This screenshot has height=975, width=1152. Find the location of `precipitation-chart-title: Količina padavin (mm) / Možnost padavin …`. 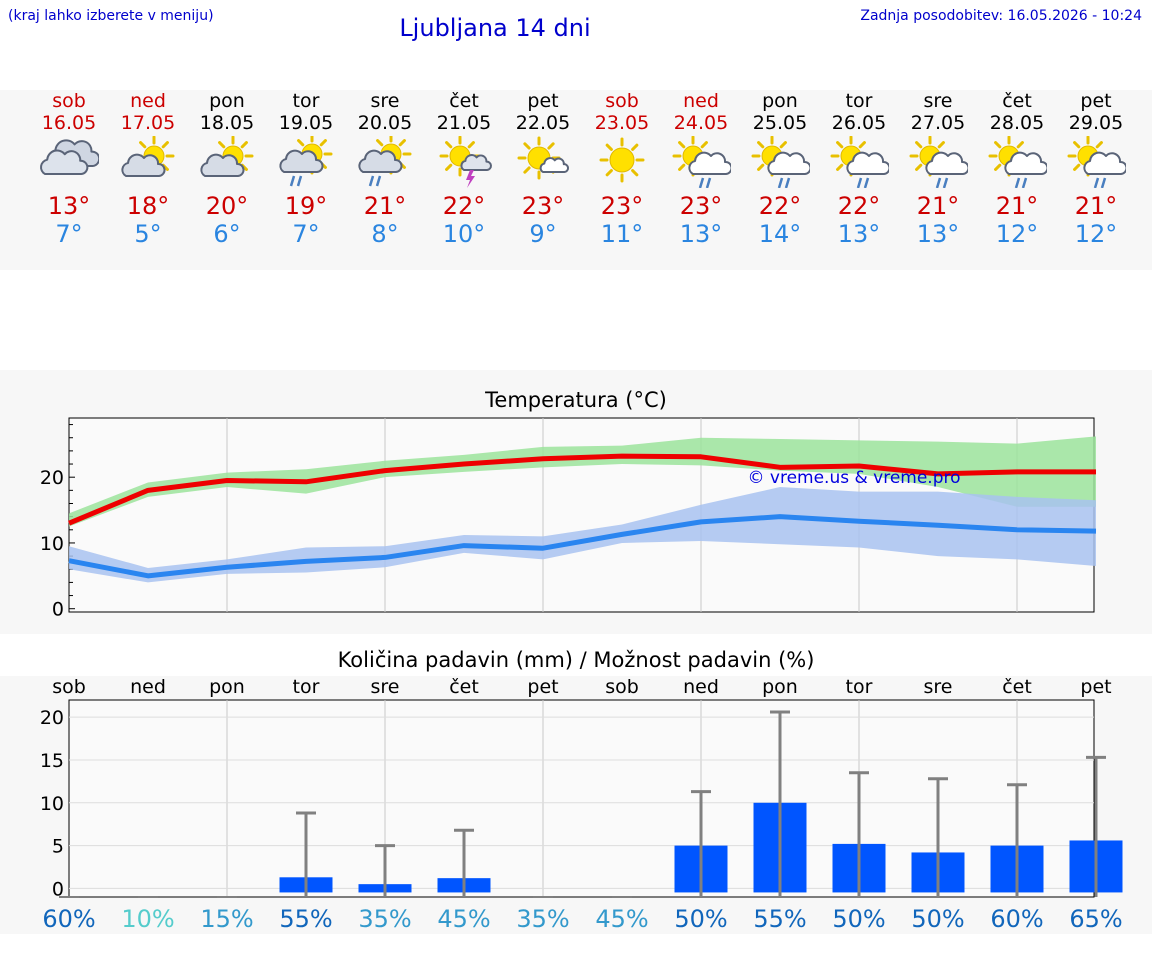

precipitation-chart-title: Količina padavin (mm) / Možnost padavin … is located at coordinates (576, 660).